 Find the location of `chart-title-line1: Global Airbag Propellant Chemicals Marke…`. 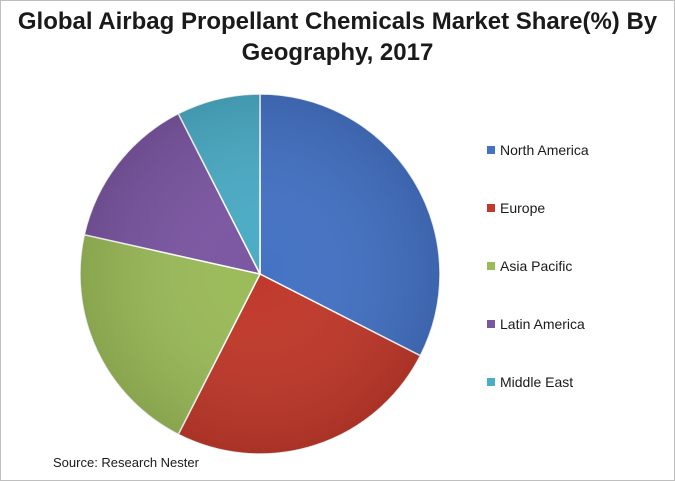

chart-title-line1: Global Airbag Propellant Chemicals Marke… is located at coordinates (337, 21).